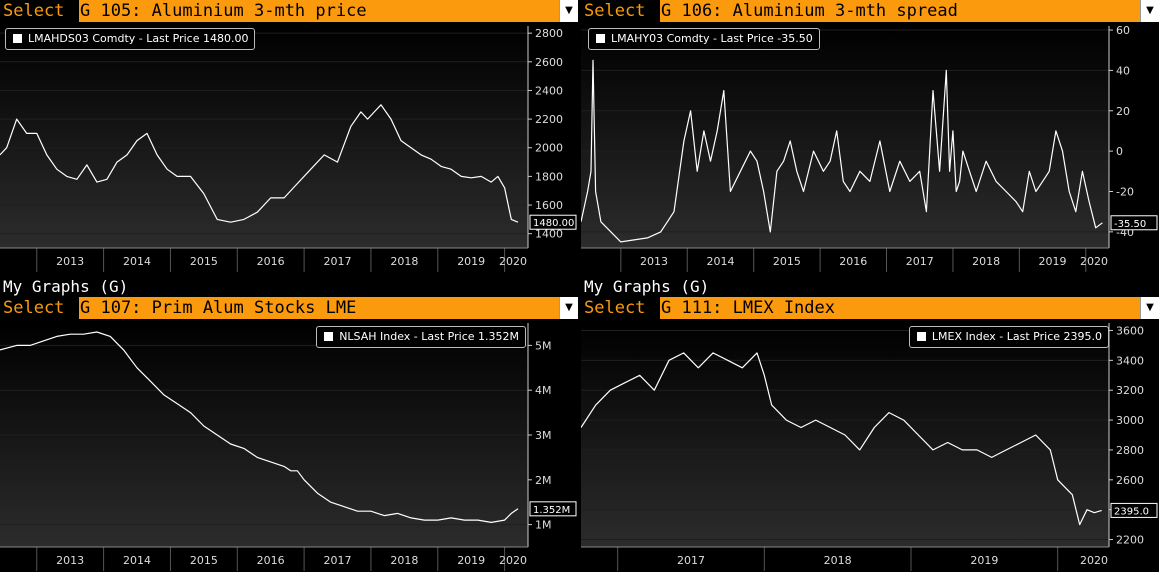 Image resolution: width=1159 pixels, height=572 pixels. I want to click on y-tick-label: 2000, so click(549, 148).